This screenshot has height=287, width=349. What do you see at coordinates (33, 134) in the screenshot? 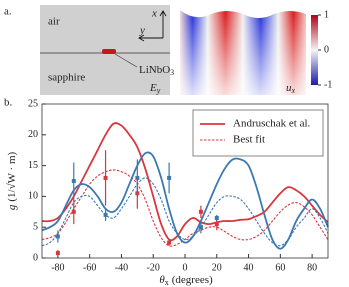
I see `y-tick-label: 20` at bounding box center [33, 134].